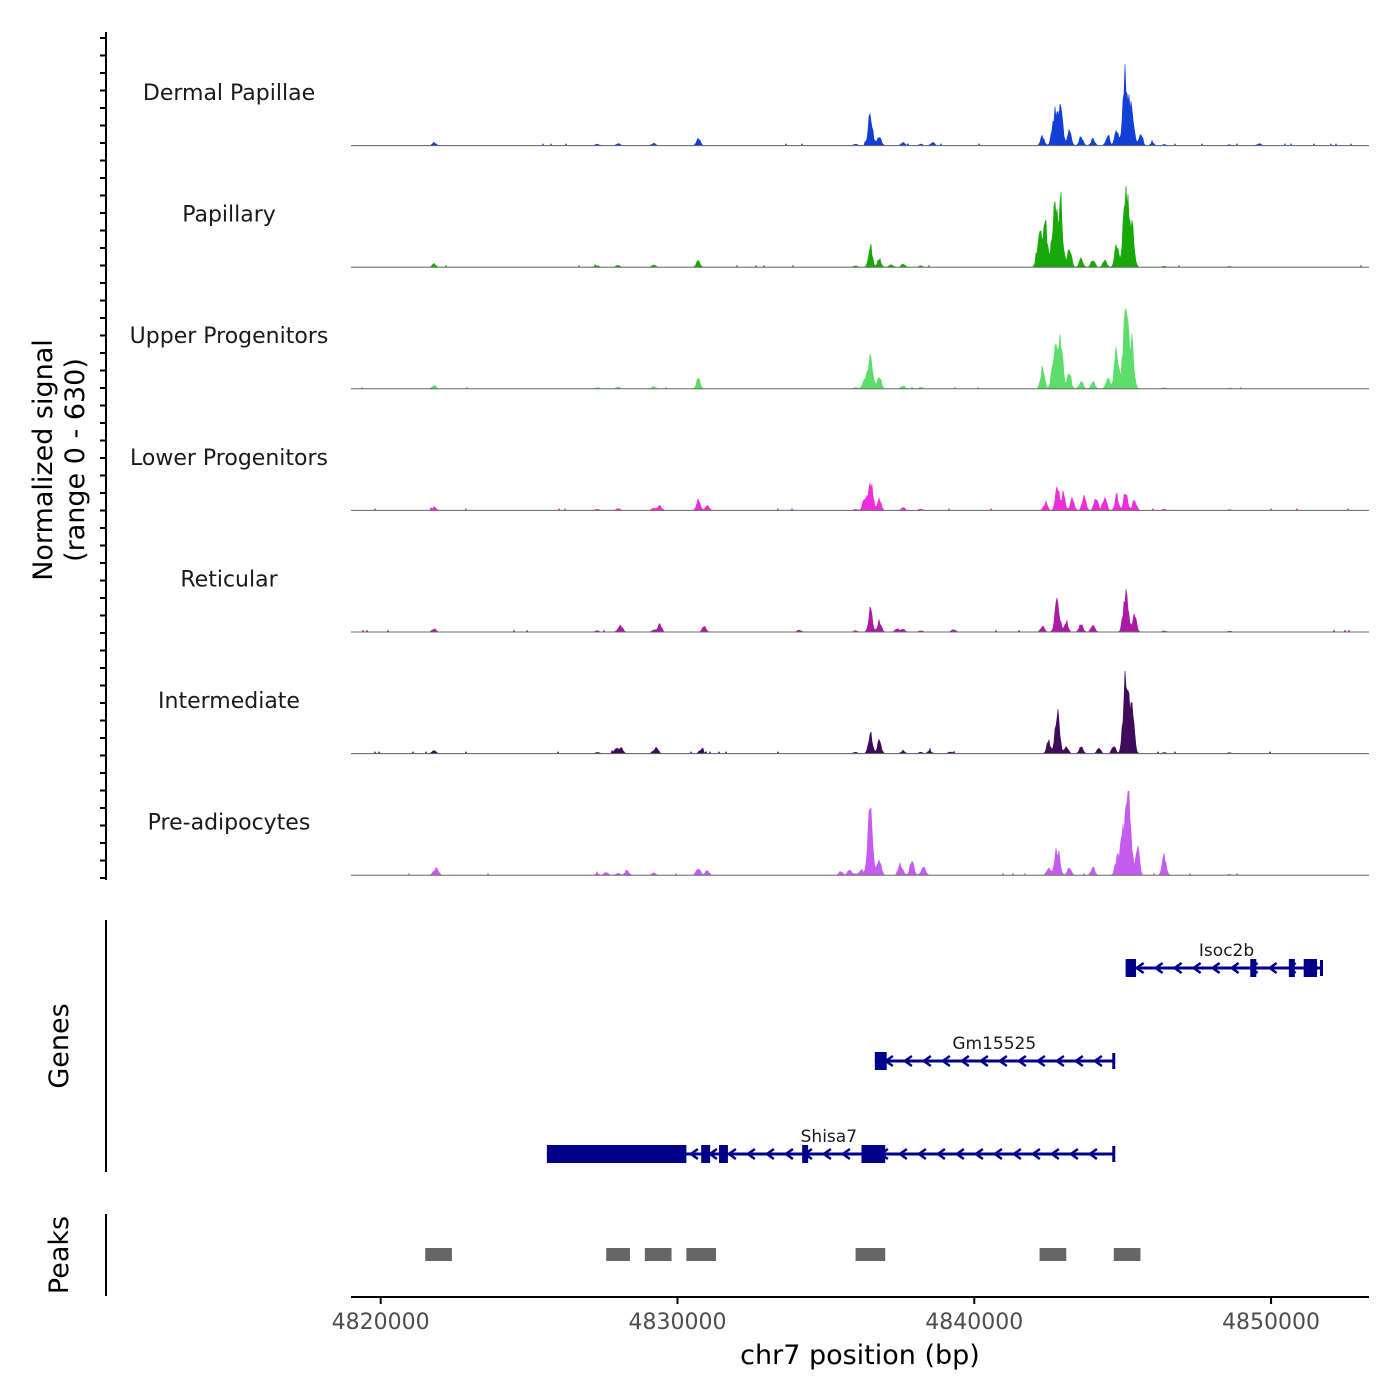 The image size is (1400, 1400). What do you see at coordinates (229, 93) in the screenshot?
I see `track-label: Dermal Papillae` at bounding box center [229, 93].